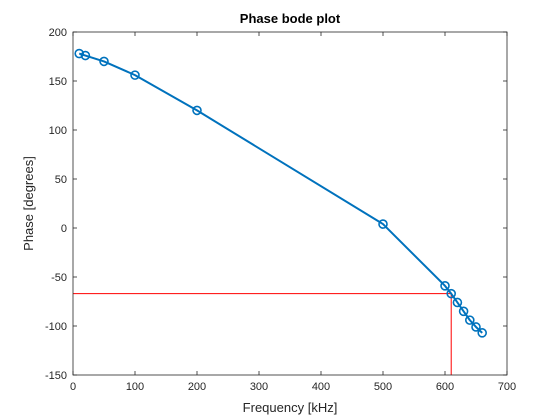  I want to click on x-tick-label: 0, so click(73, 387).